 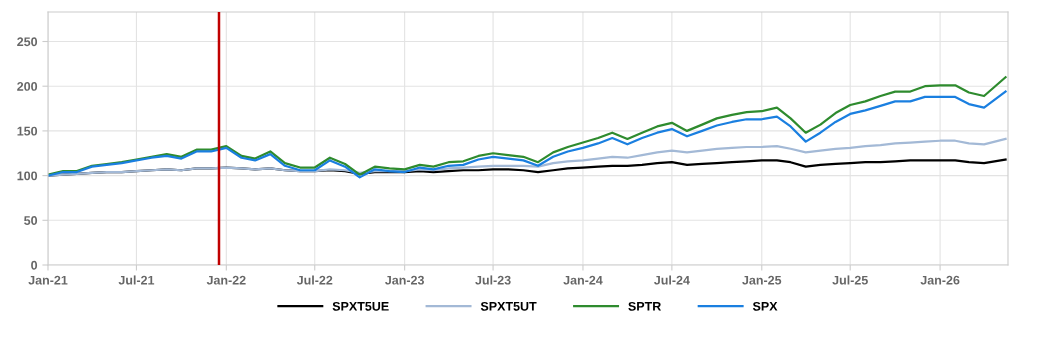 I want to click on legend-label: SPXT5UT, so click(x=508, y=306).